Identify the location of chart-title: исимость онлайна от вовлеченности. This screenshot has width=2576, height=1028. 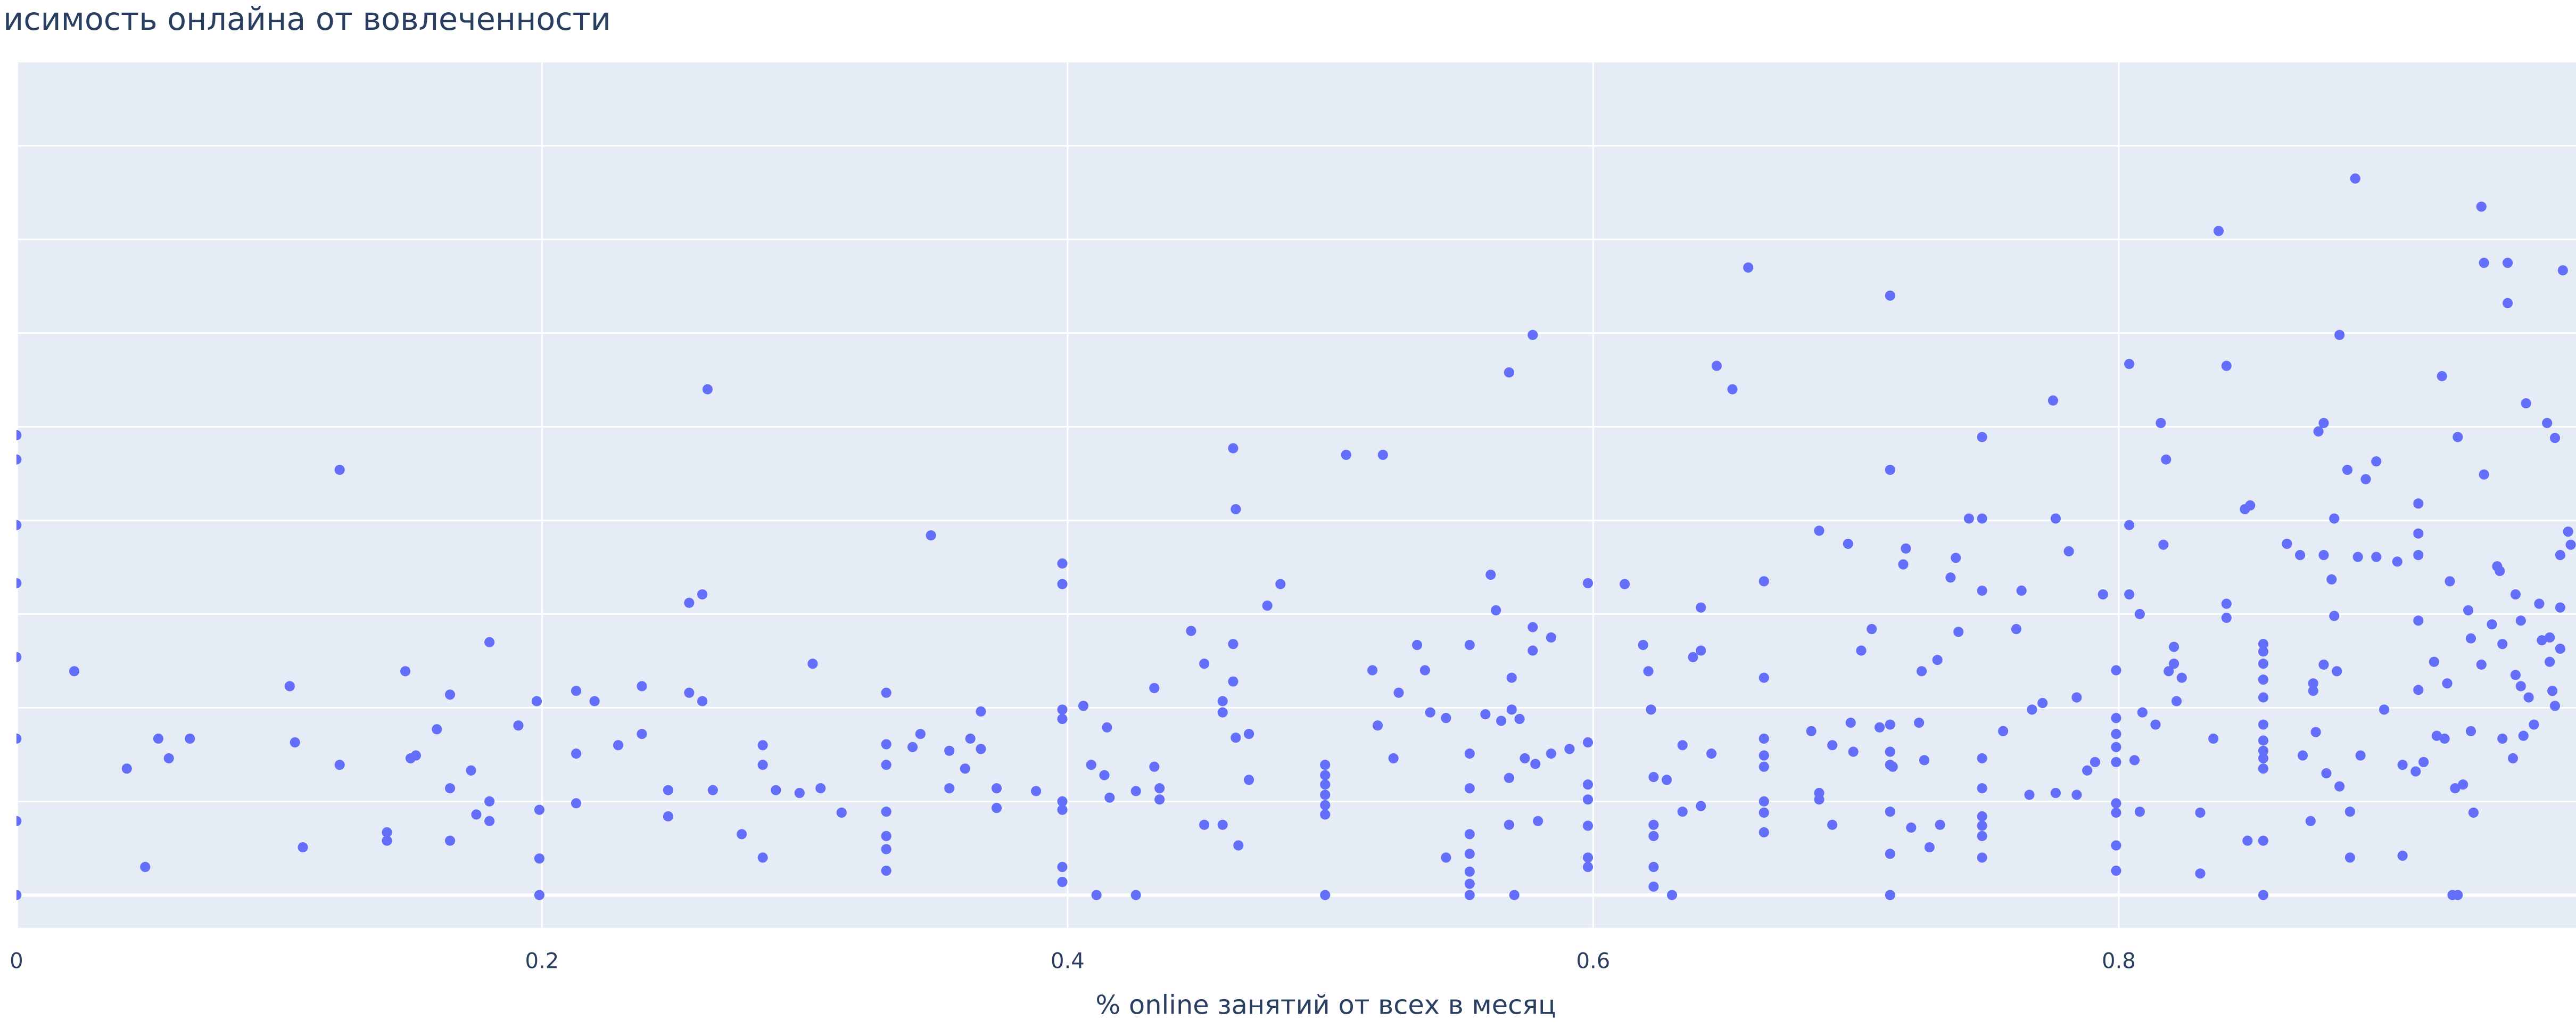
(307, 19).